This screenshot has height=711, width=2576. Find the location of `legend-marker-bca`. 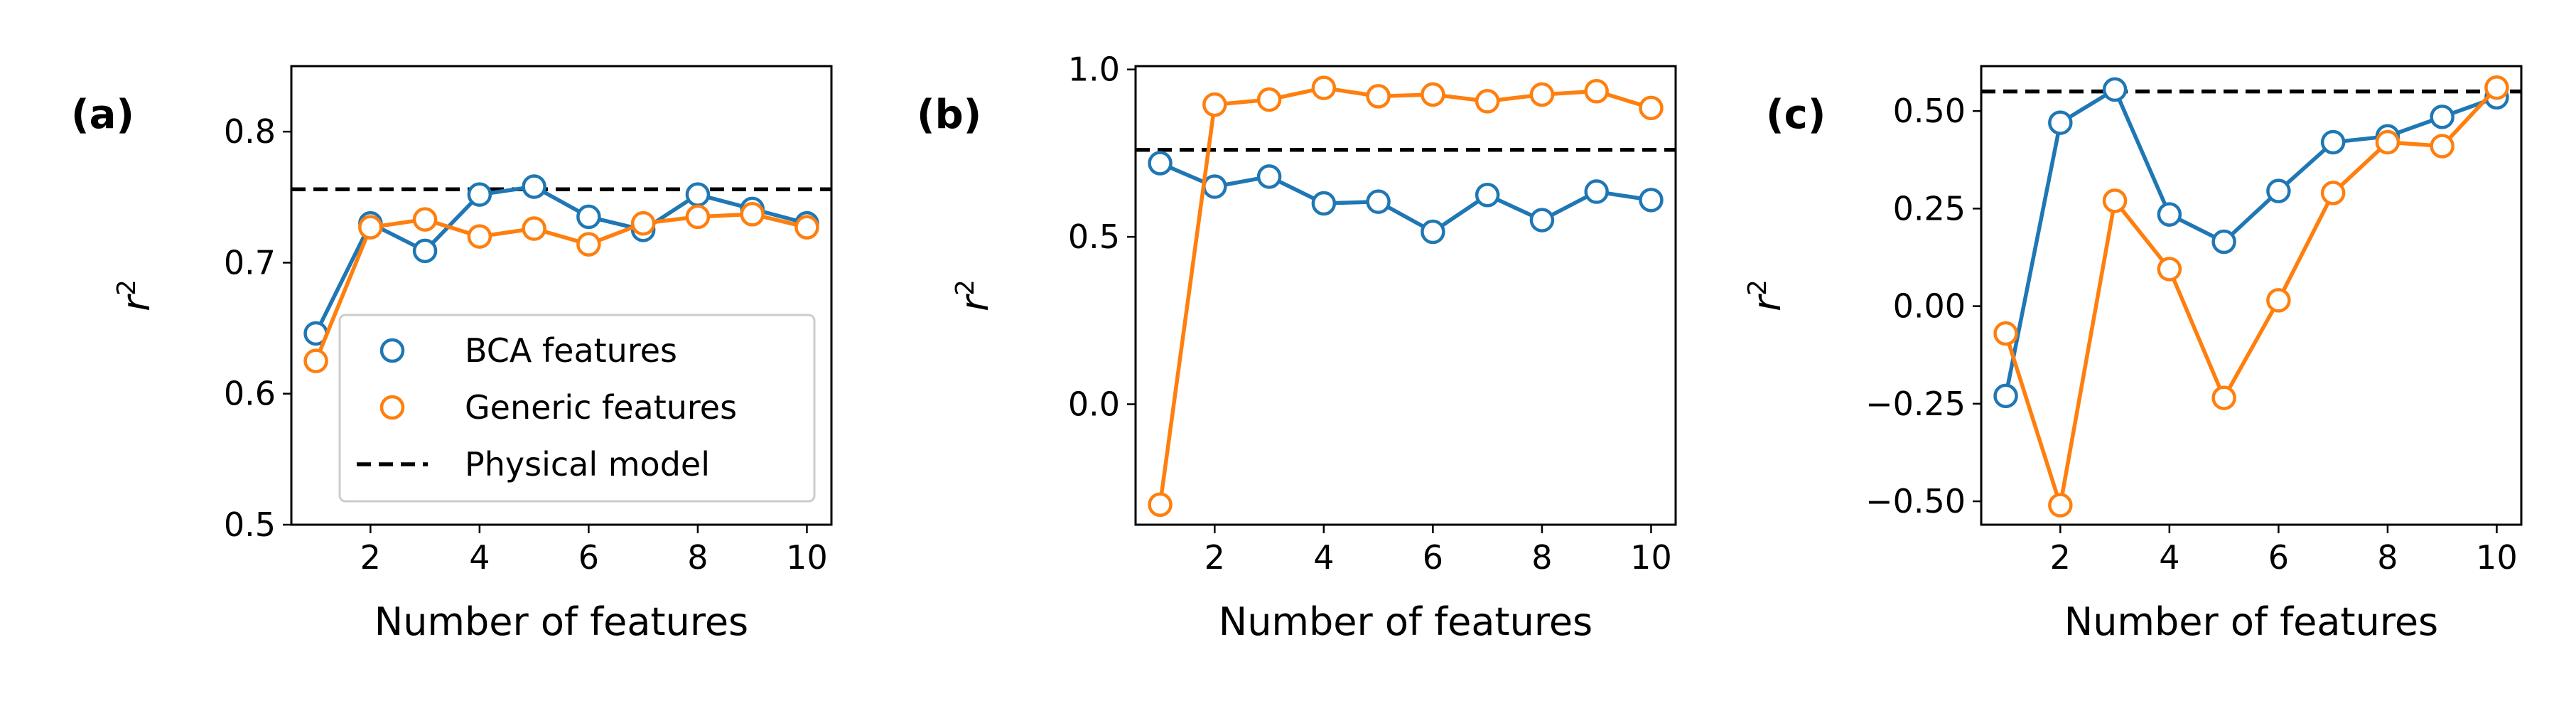

legend-marker-bca is located at coordinates (392, 350).